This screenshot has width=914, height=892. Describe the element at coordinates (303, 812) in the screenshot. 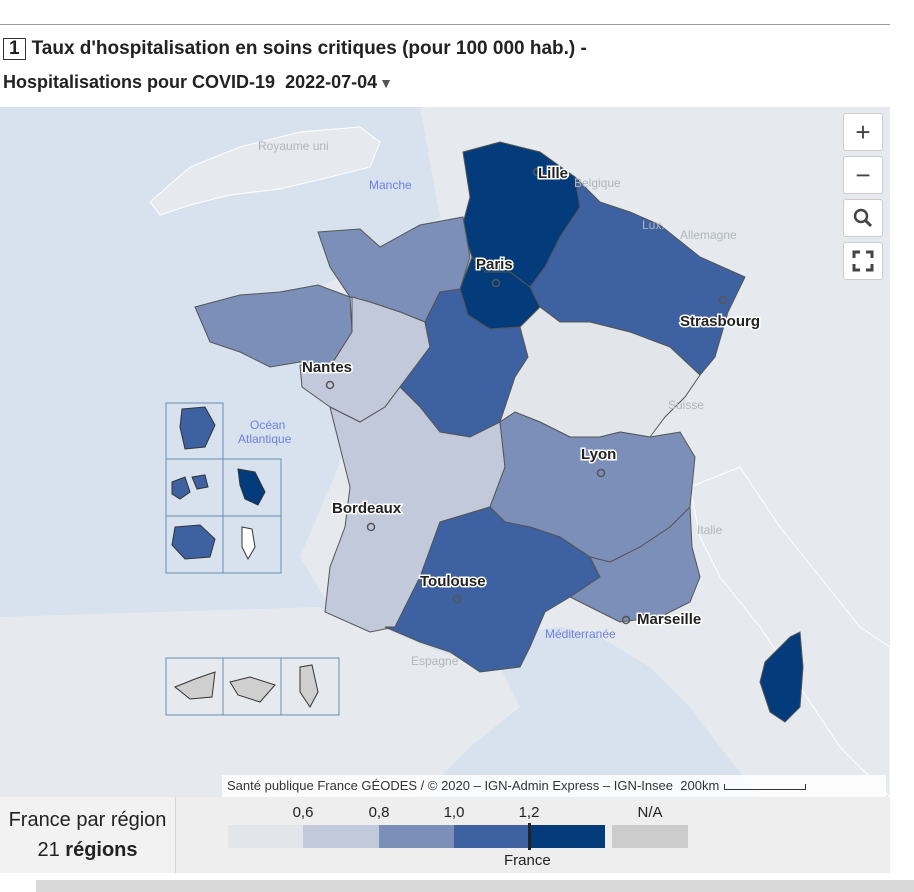

I see `legend-tick: 0,6` at that location.